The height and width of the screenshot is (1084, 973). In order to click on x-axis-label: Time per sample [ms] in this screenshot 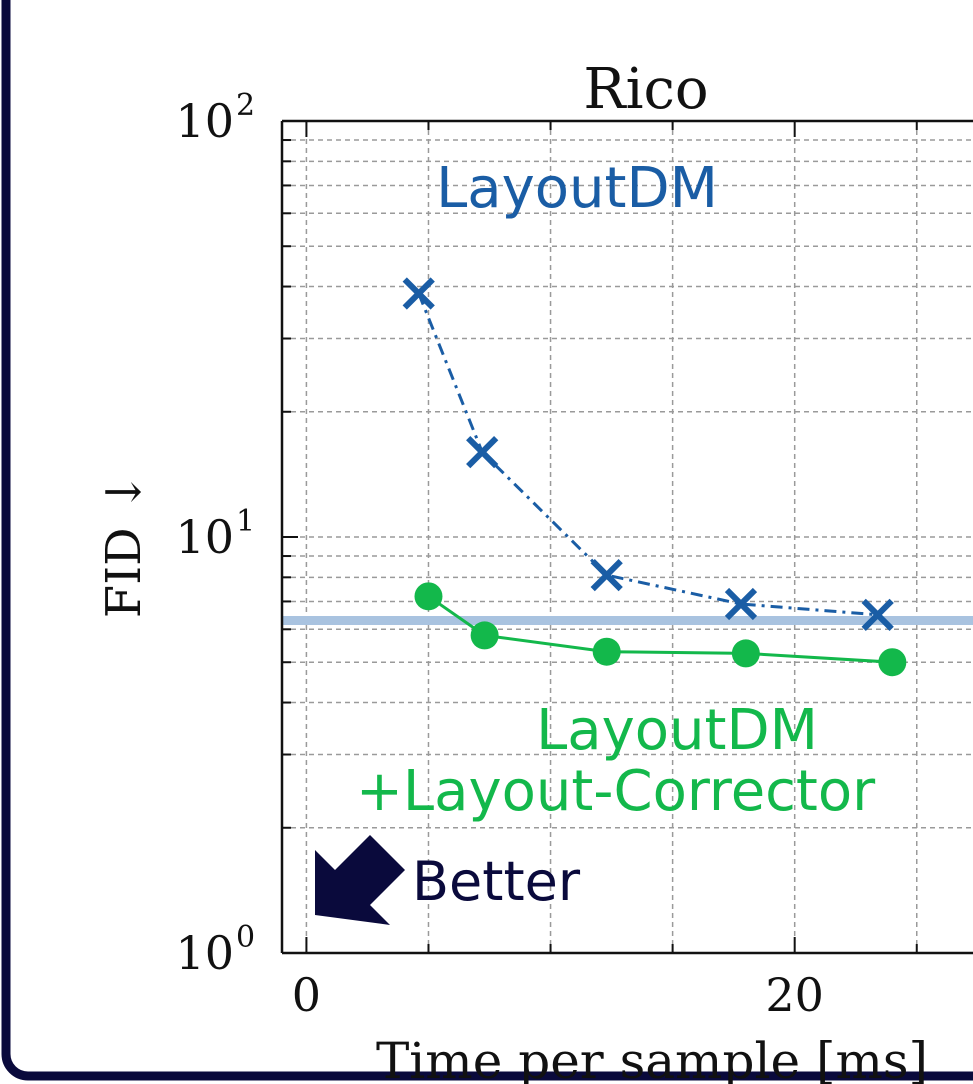, I will do `click(652, 1058)`.